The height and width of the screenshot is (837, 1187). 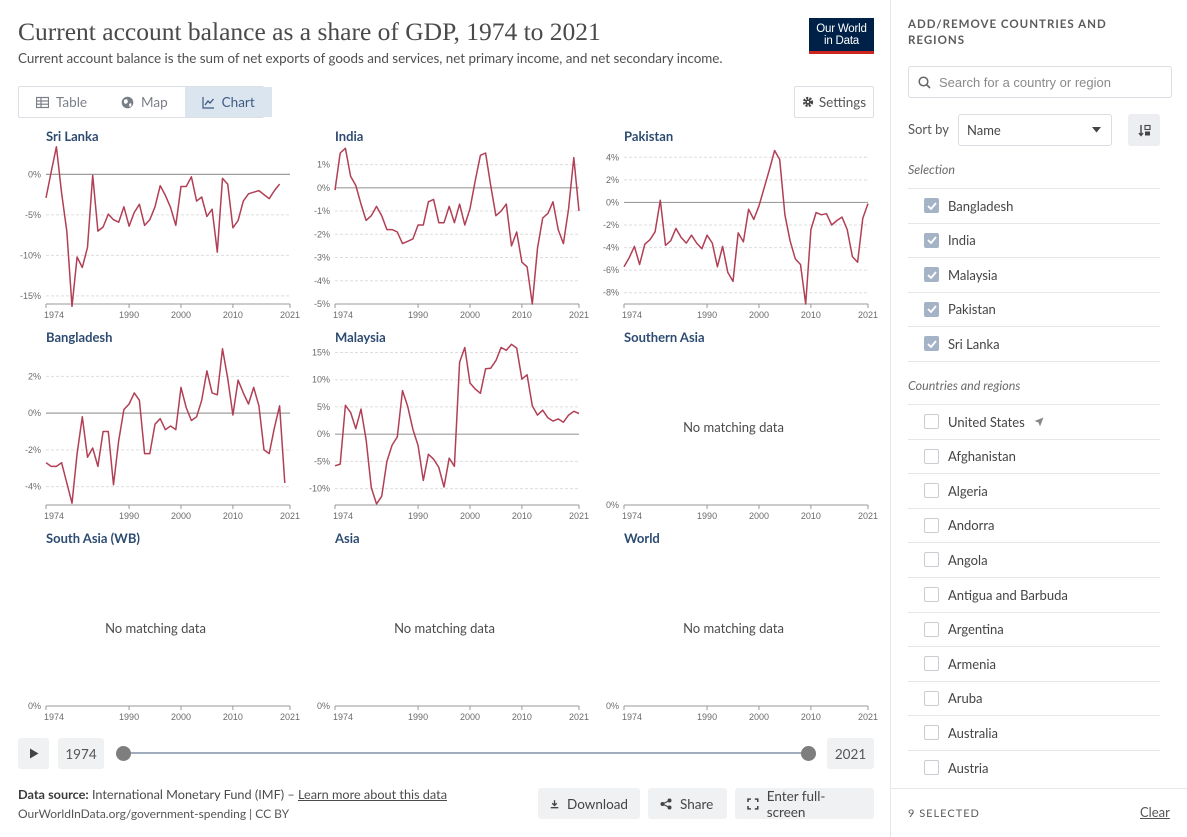 I want to click on sort-select: Name, so click(x=1035, y=130).